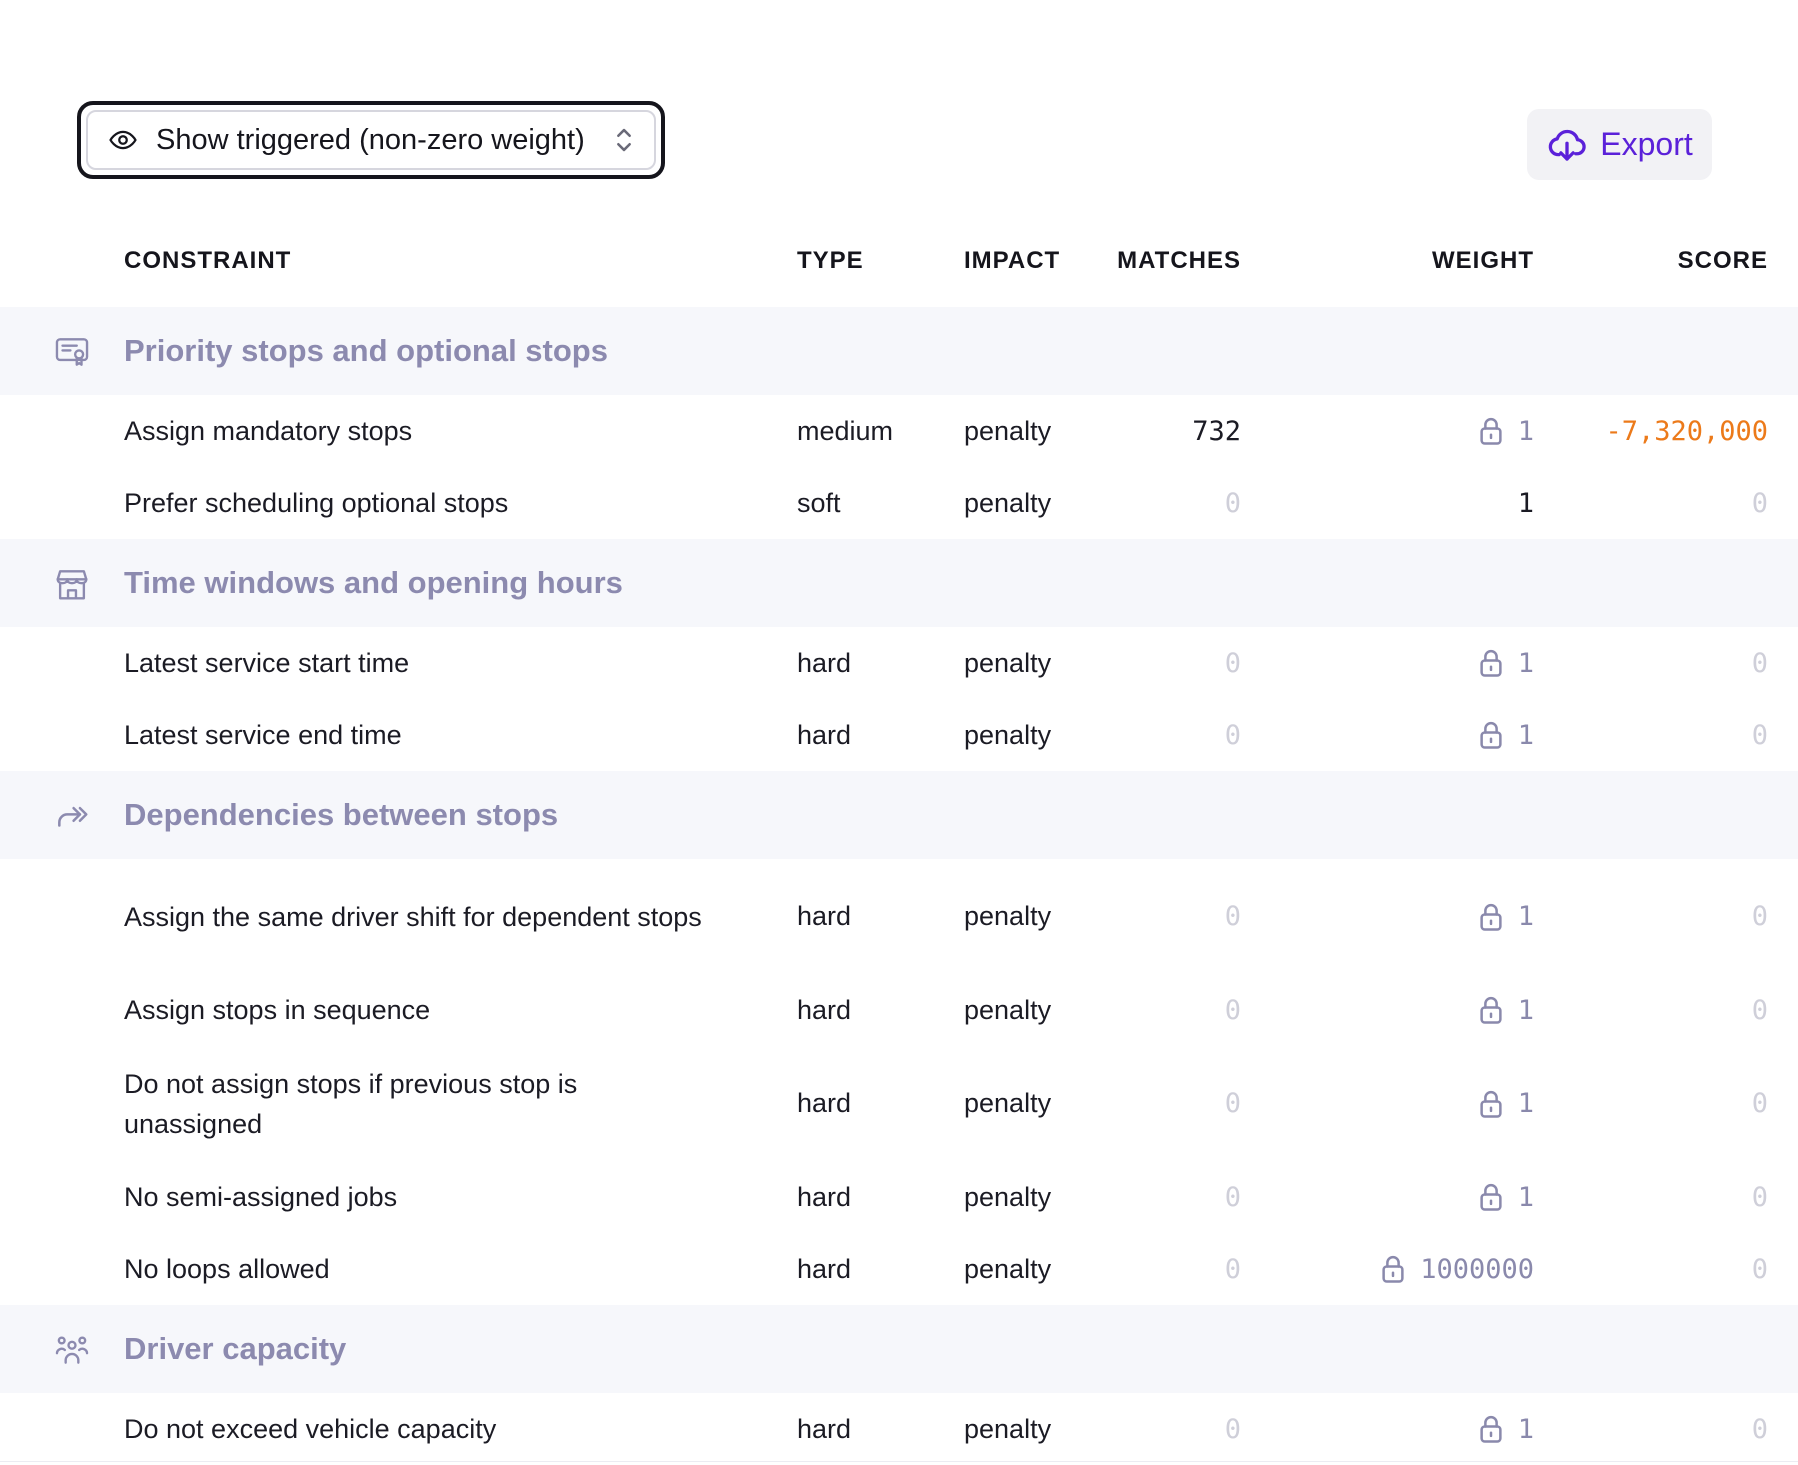  I want to click on column-header-constraint: CONSTRAINT, so click(208, 260).